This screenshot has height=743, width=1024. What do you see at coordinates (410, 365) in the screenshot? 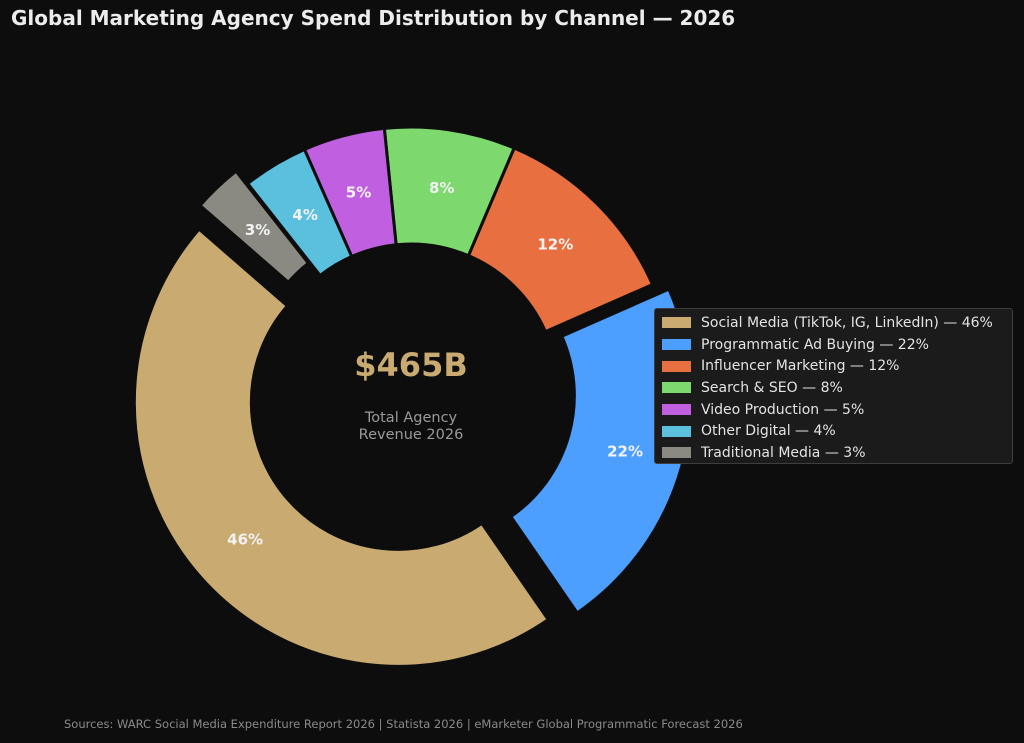
I see `center-total-value: $465B` at bounding box center [410, 365].